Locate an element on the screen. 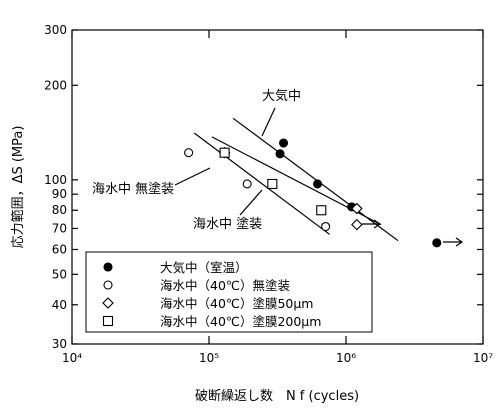 The height and width of the screenshot is (416, 500). y-tick-label: 70 is located at coordinates (59, 228).